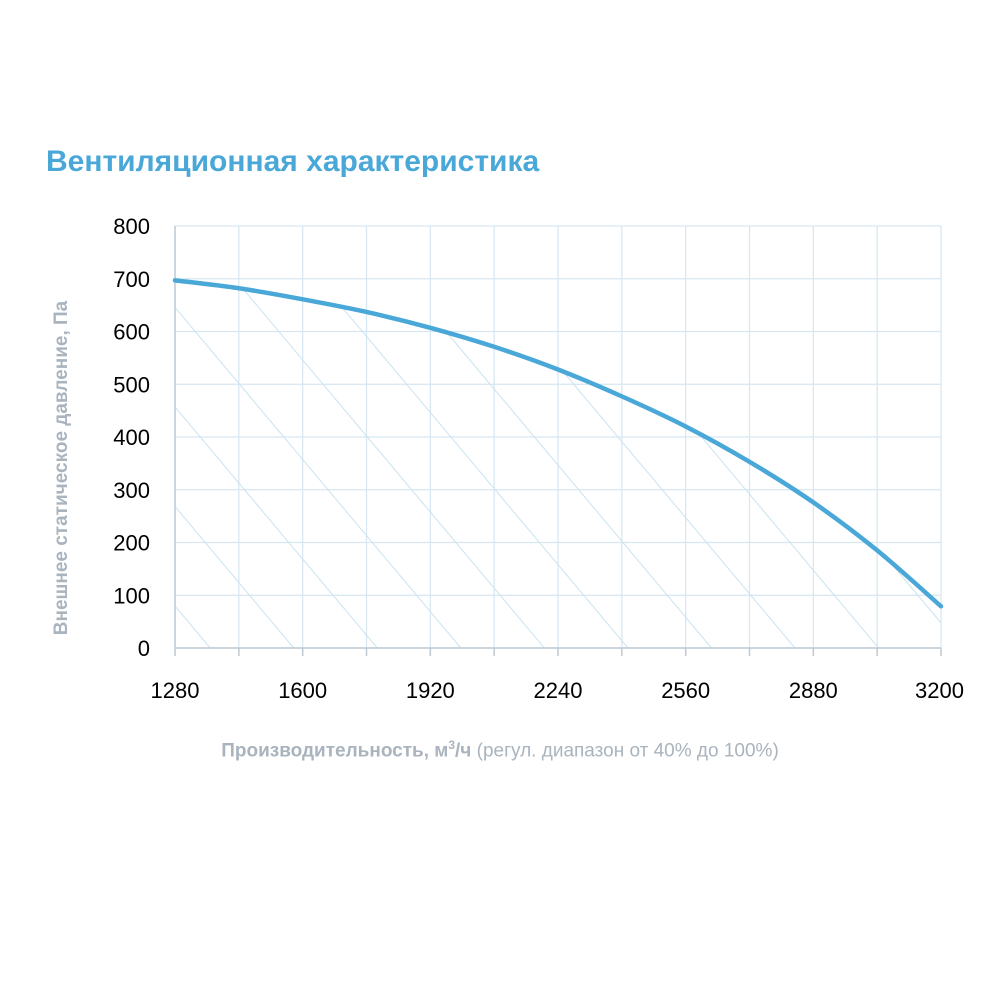  I want to click on x-tick-labels: 1280 1600 1920 2240 2560 2880 3200, so click(557, 690).